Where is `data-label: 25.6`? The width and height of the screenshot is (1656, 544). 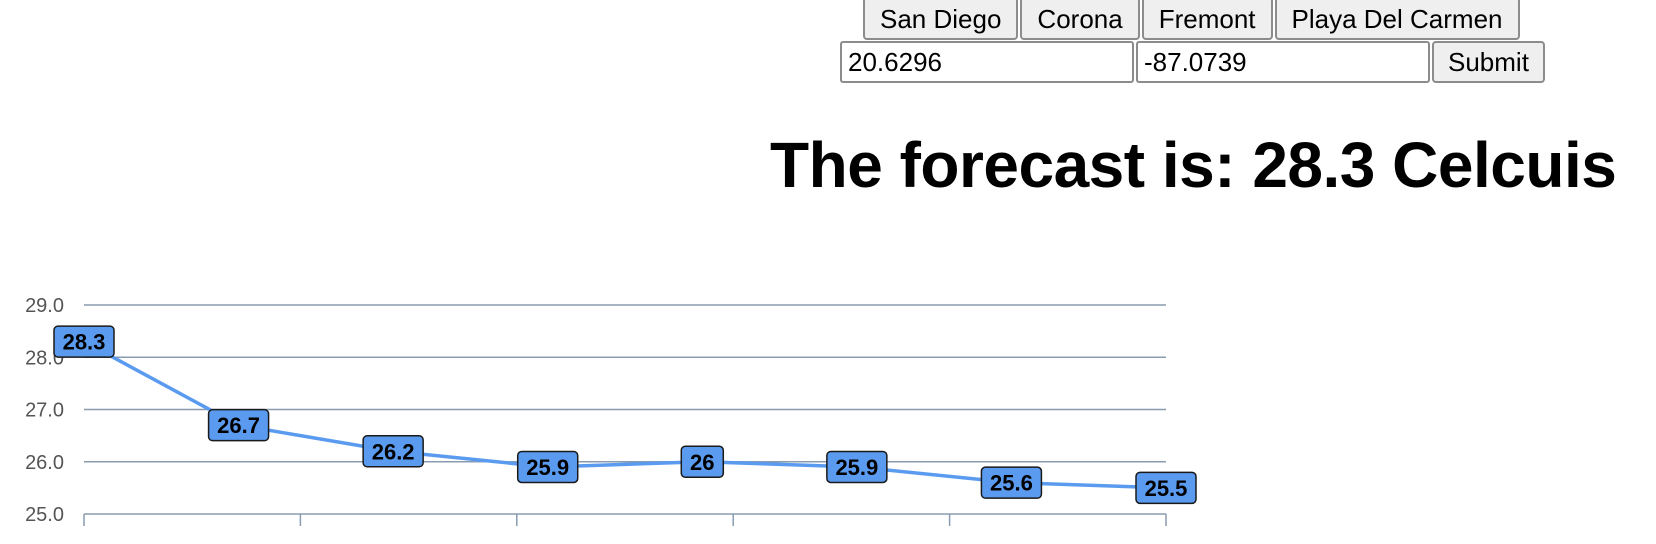 data-label: 25.6 is located at coordinates (1011, 483).